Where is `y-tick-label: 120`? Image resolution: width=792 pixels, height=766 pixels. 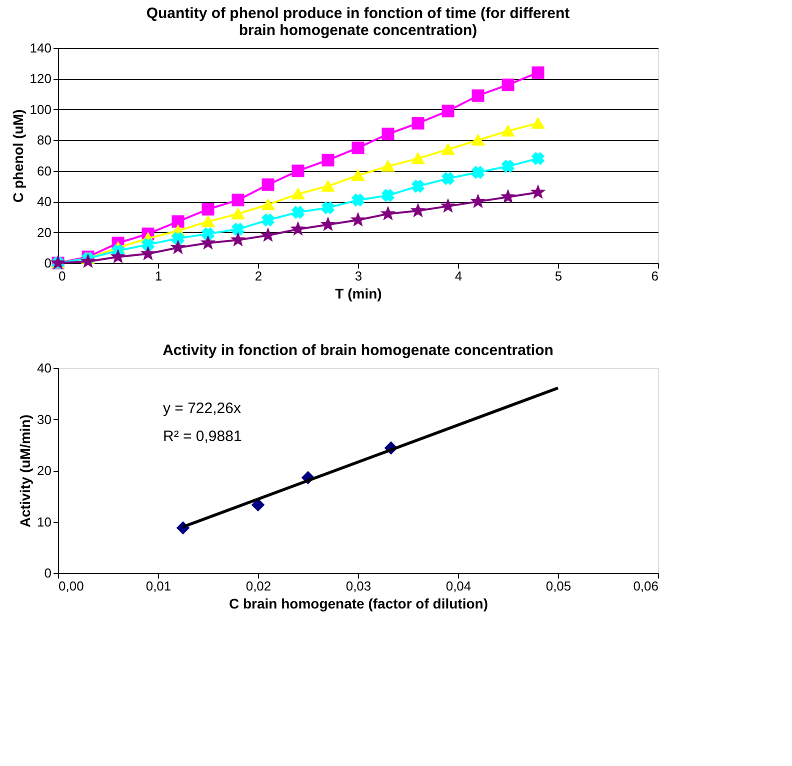 y-tick-label: 120 is located at coordinates (41, 78).